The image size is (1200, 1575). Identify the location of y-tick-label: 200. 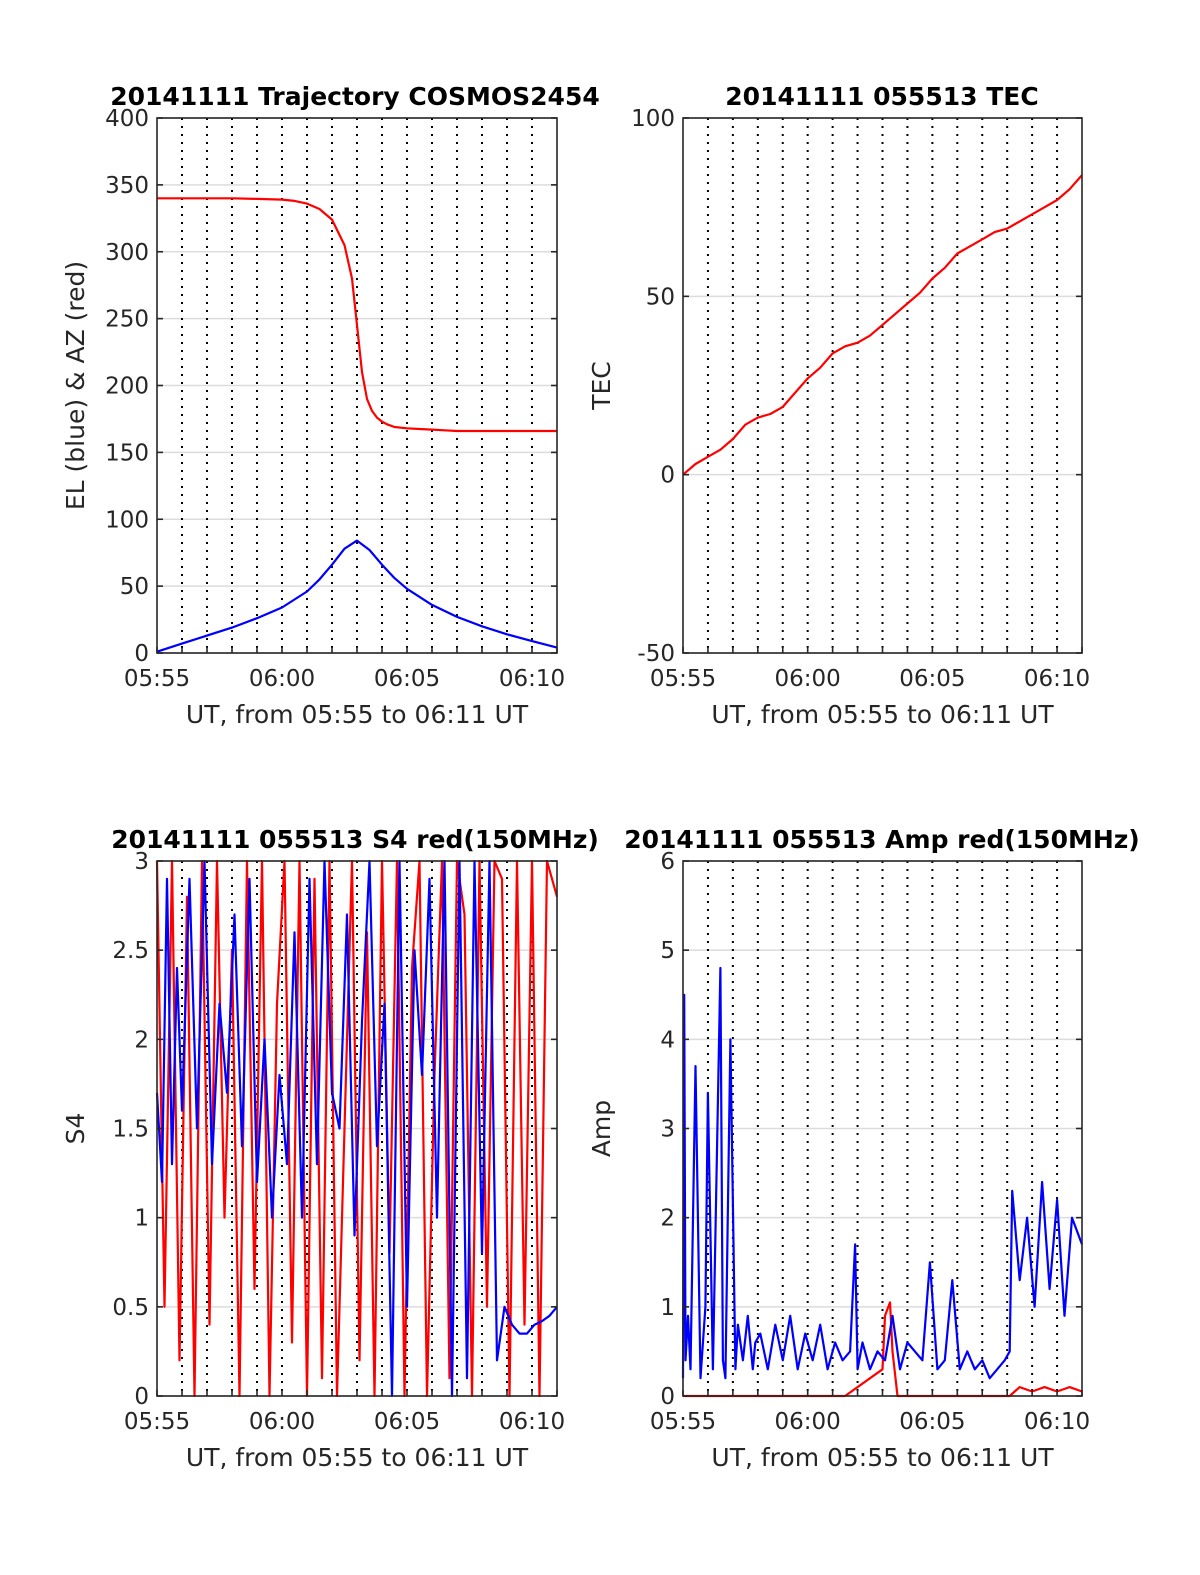
(127, 387).